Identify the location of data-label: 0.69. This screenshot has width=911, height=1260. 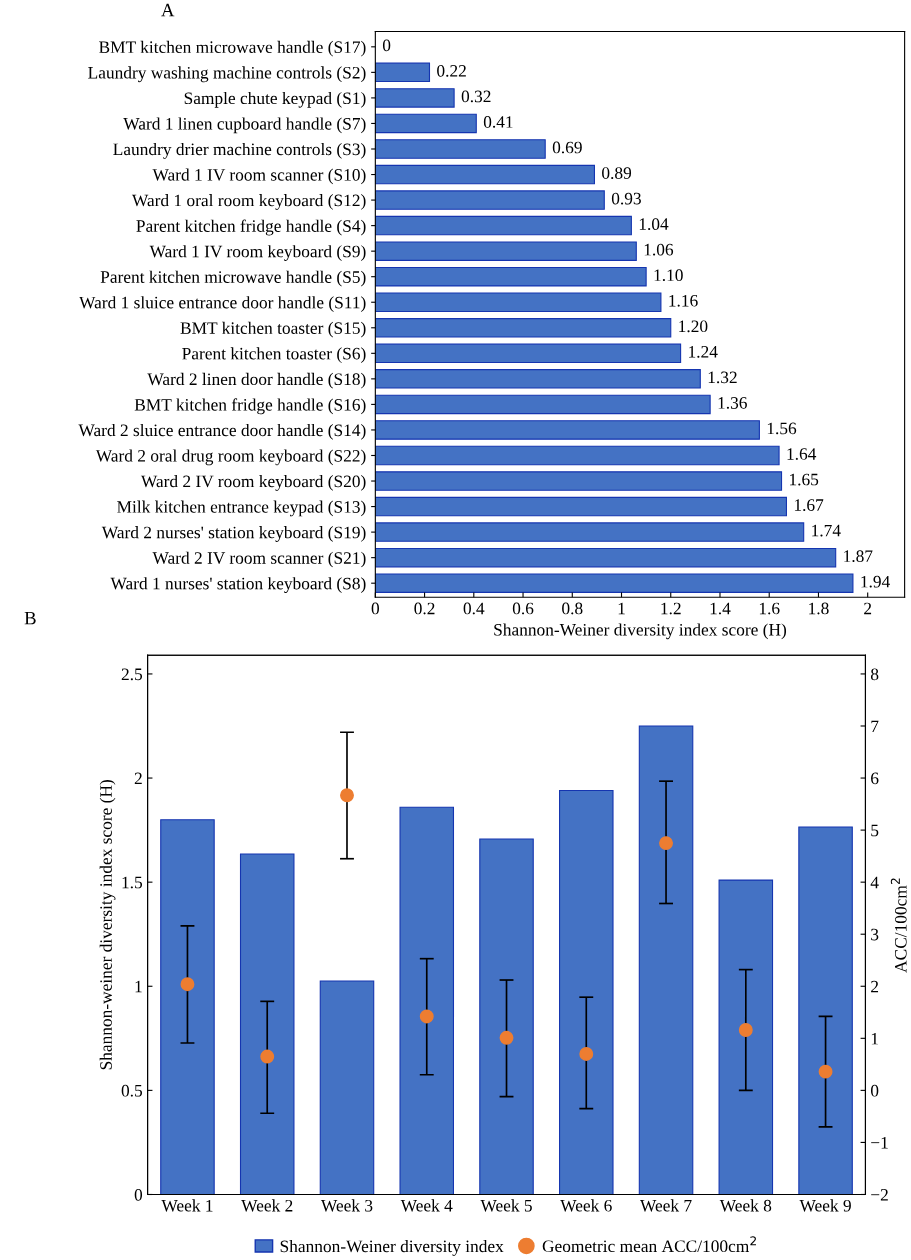
(567, 147).